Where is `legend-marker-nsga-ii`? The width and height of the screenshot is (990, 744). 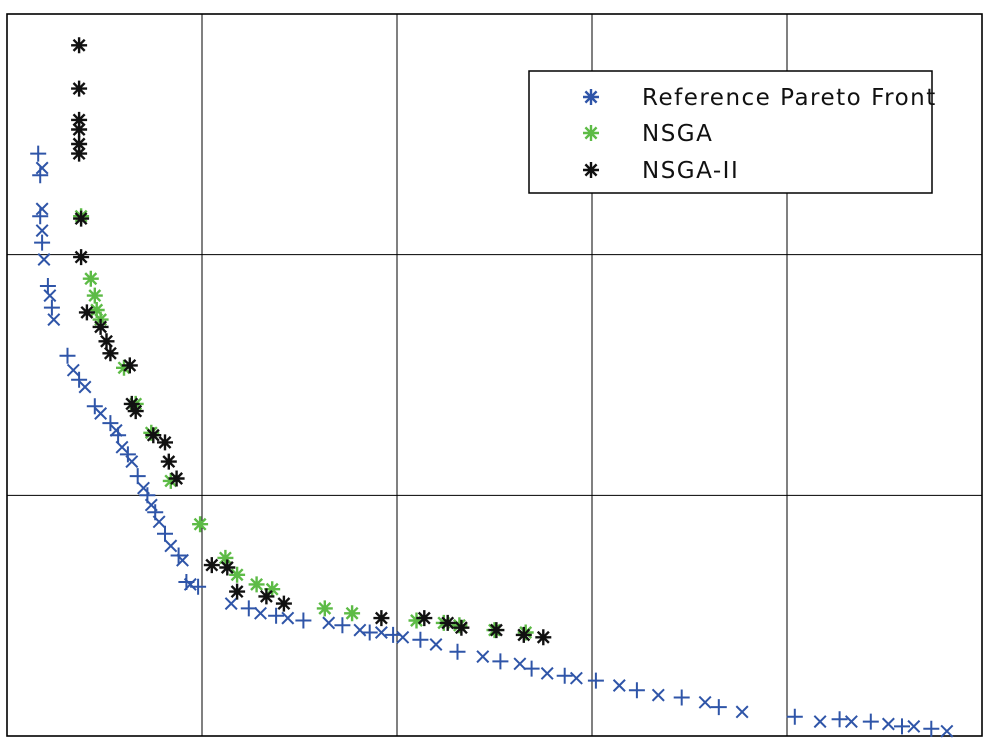 legend-marker-nsga-ii is located at coordinates (591, 170).